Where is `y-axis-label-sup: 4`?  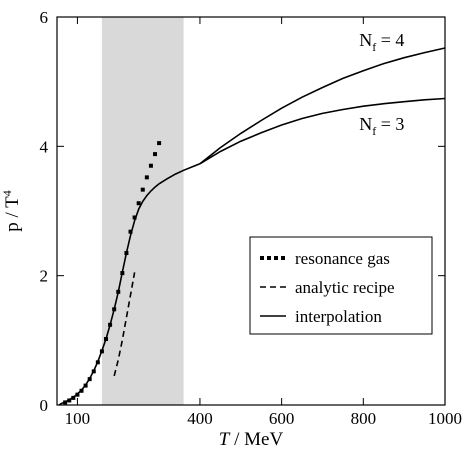
y-axis-label-sup: 4 is located at coordinates (7, 193).